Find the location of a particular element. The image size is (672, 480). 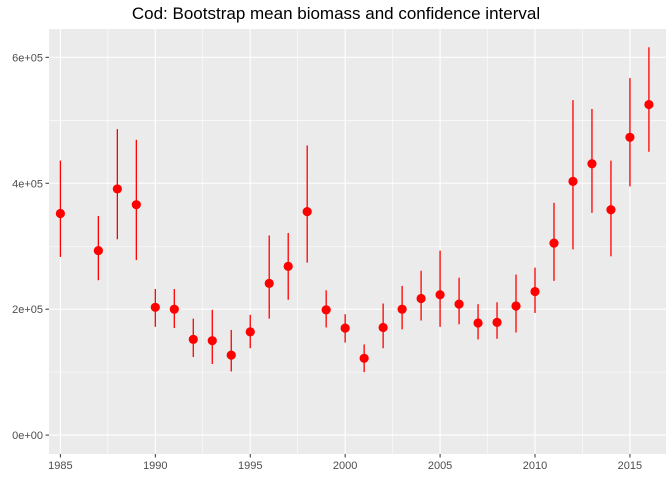

x-tick-label: 1985 is located at coordinates (60, 466).